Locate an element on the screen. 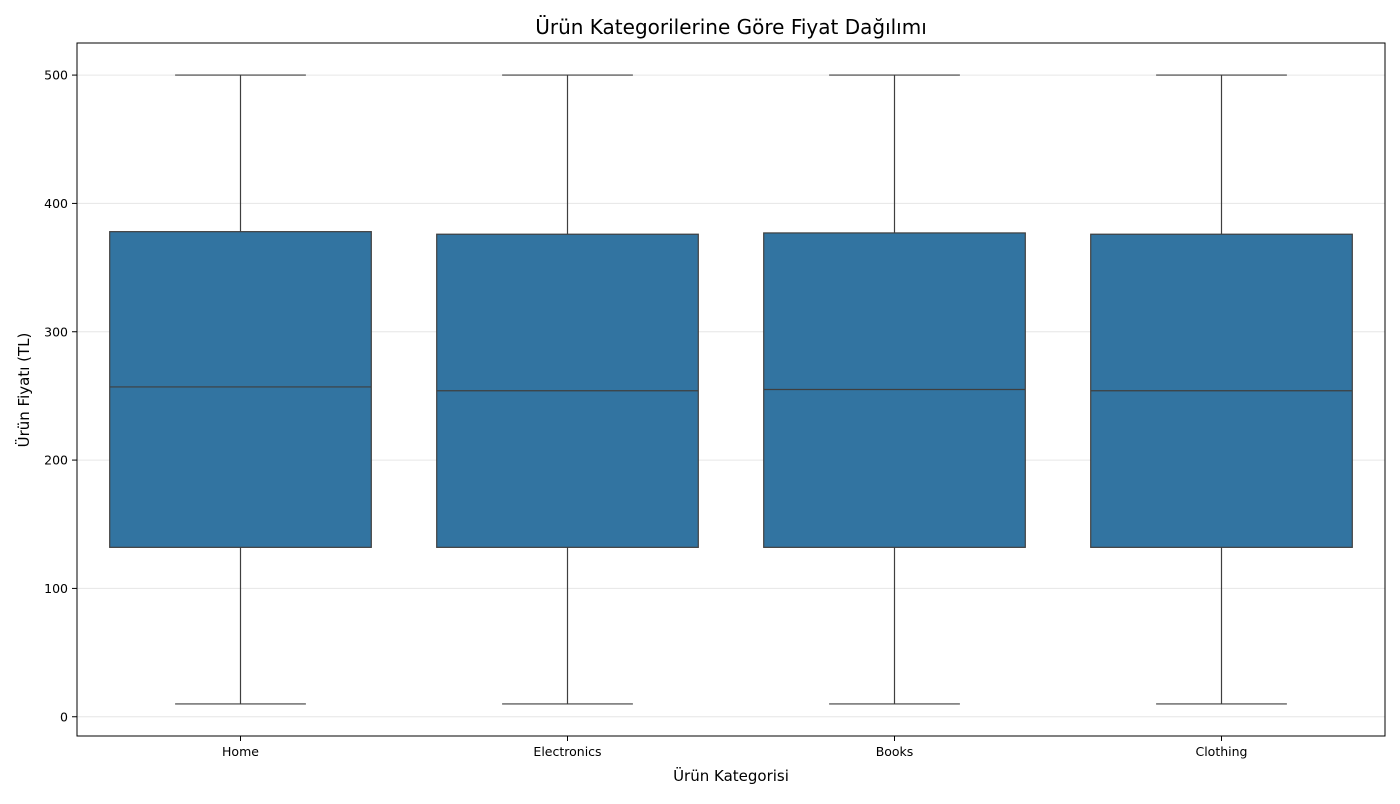  box-clothing is located at coordinates (1221, 389).